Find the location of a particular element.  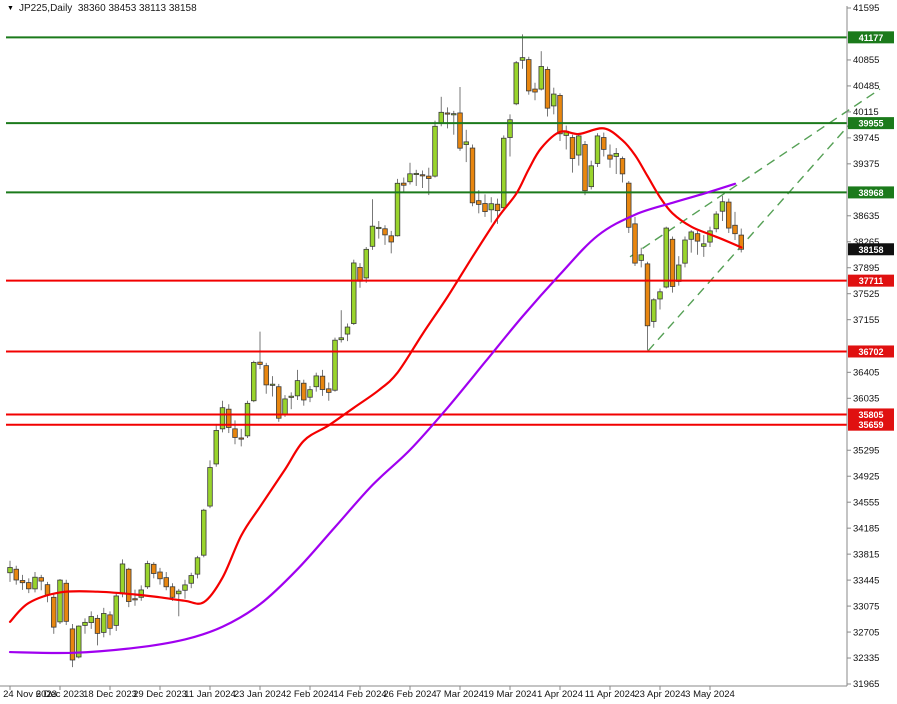

price-badge-label: 38158 is located at coordinates (870, 250).